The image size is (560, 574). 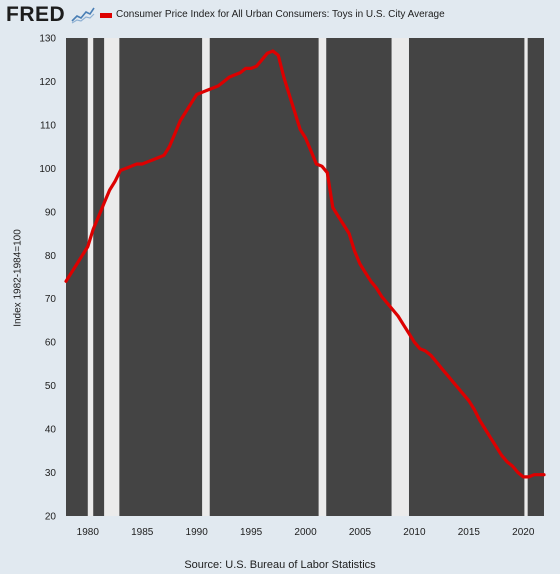 I want to click on y-tick-label: 20, so click(x=51, y=517).